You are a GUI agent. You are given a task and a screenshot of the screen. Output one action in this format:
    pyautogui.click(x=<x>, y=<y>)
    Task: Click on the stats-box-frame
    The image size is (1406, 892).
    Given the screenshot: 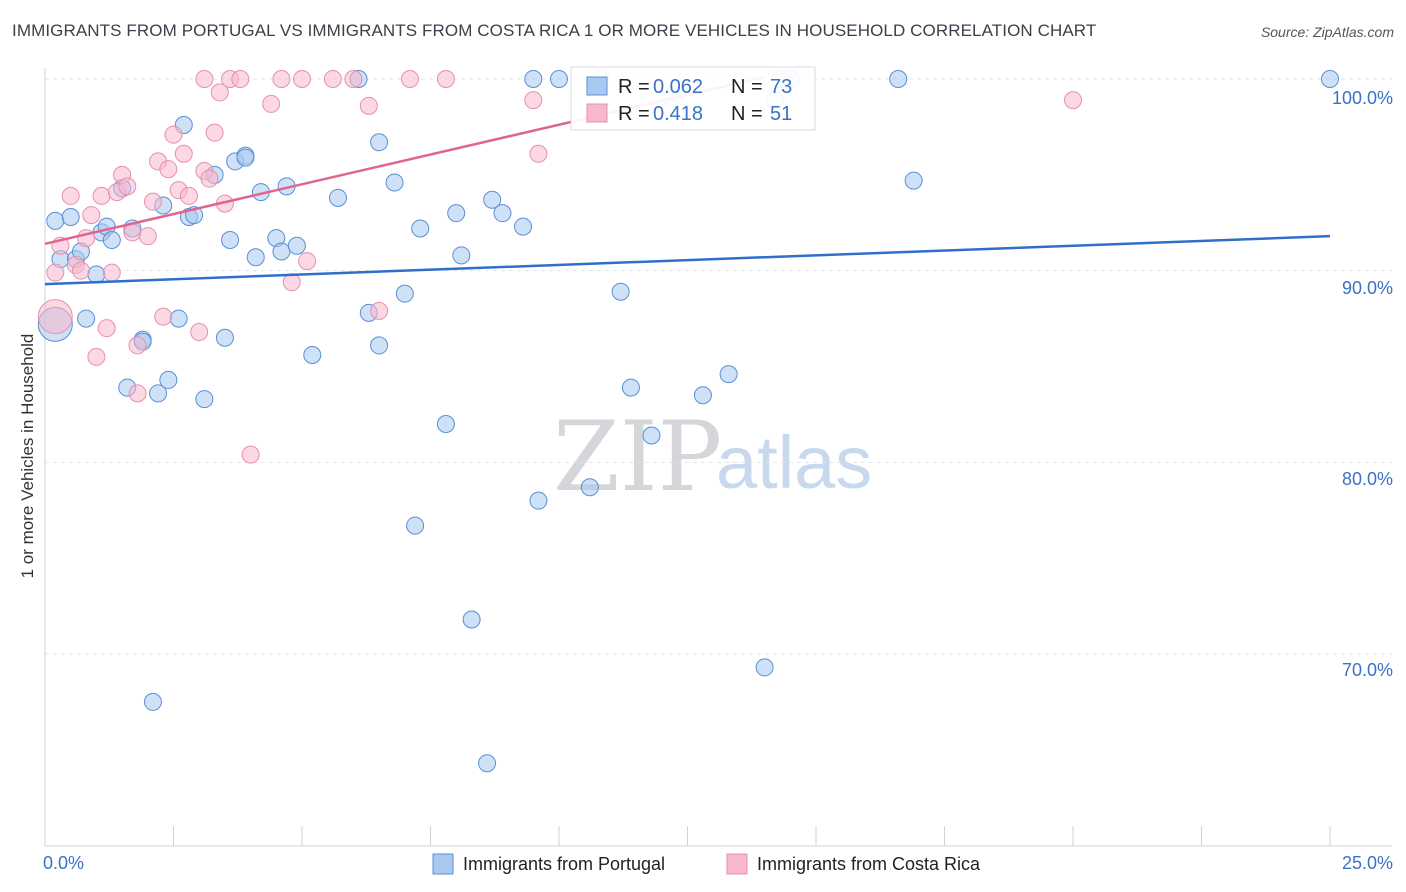 What is the action you would take?
    pyautogui.click(x=693, y=98)
    